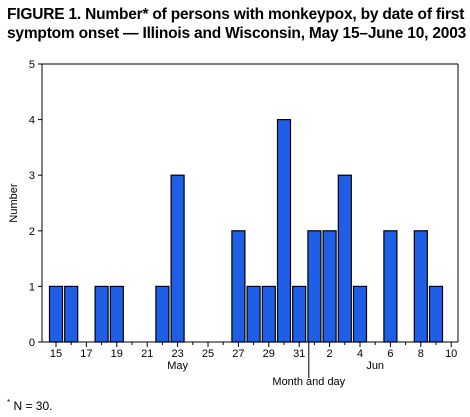 This screenshot has width=470, height=417. What do you see at coordinates (32, 287) in the screenshot?
I see `y-tick-label: 1` at bounding box center [32, 287].